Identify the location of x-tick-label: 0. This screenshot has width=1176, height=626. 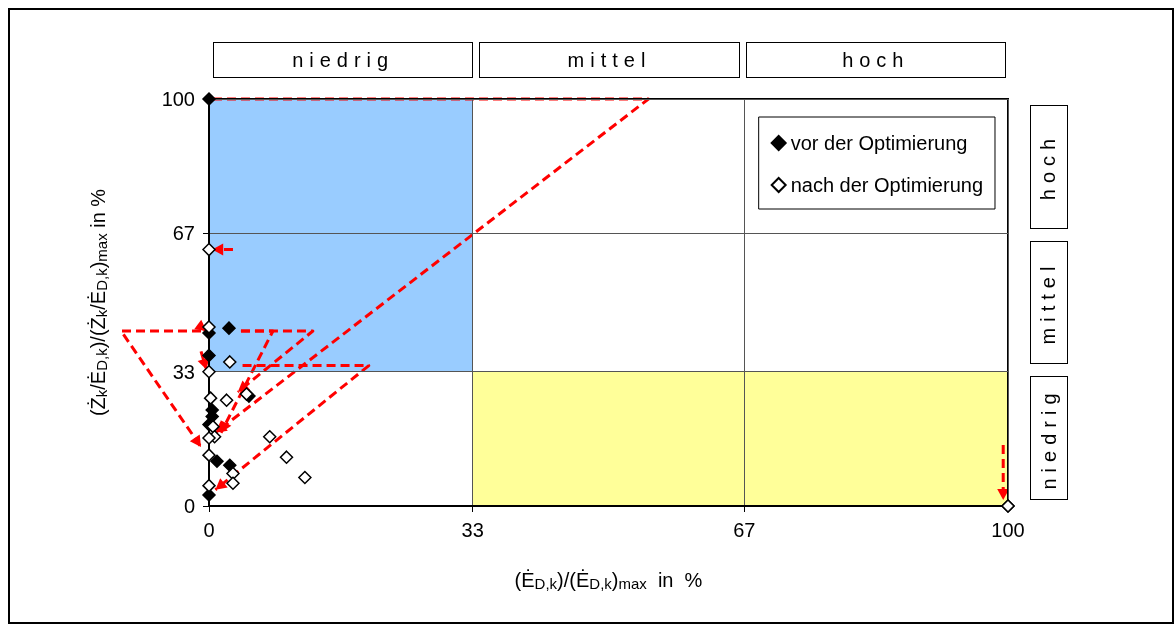
(209, 530).